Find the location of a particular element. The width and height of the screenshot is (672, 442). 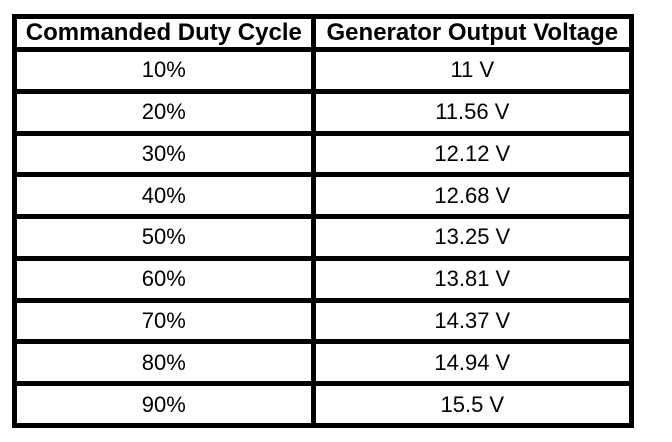

output-voltage-cell: 11.56 V is located at coordinates (472, 112).